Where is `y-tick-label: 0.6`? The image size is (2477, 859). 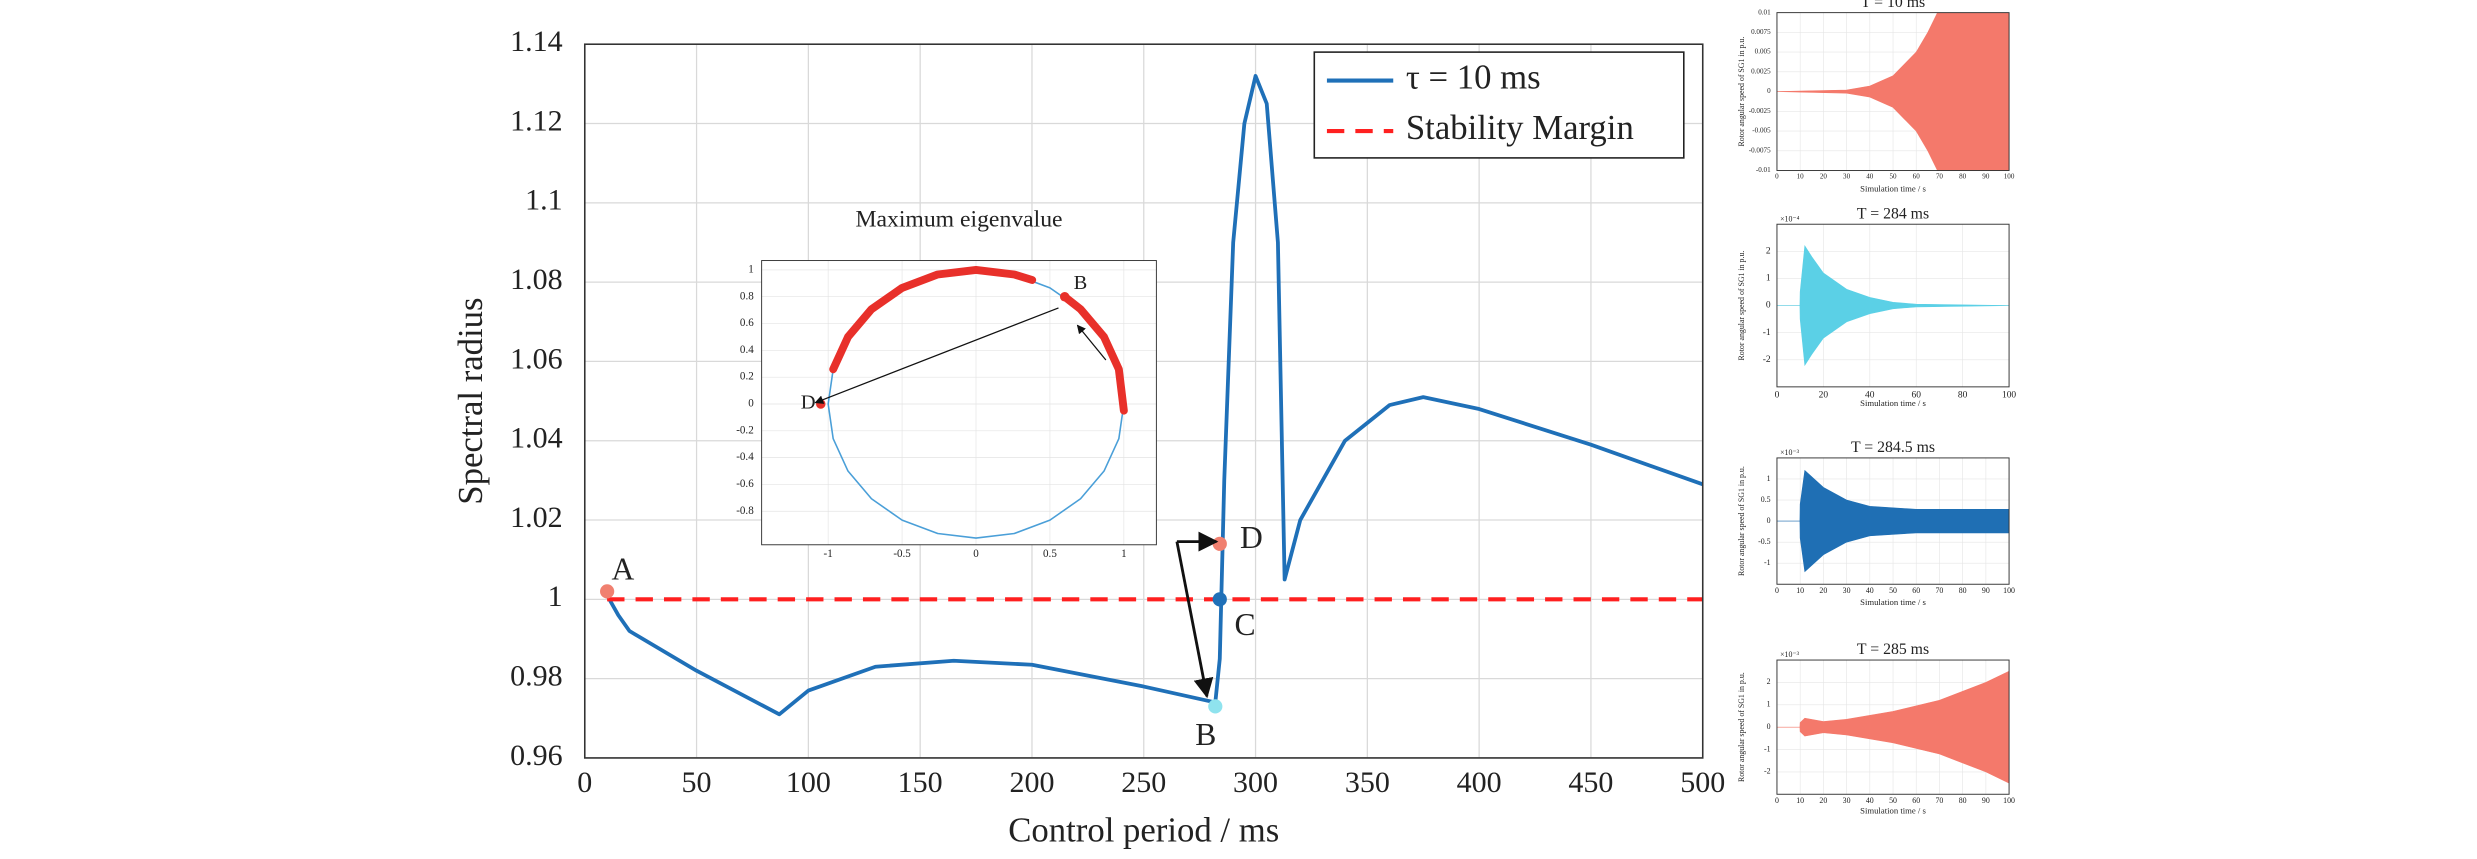 y-tick-label: 0.6 is located at coordinates (747, 323).